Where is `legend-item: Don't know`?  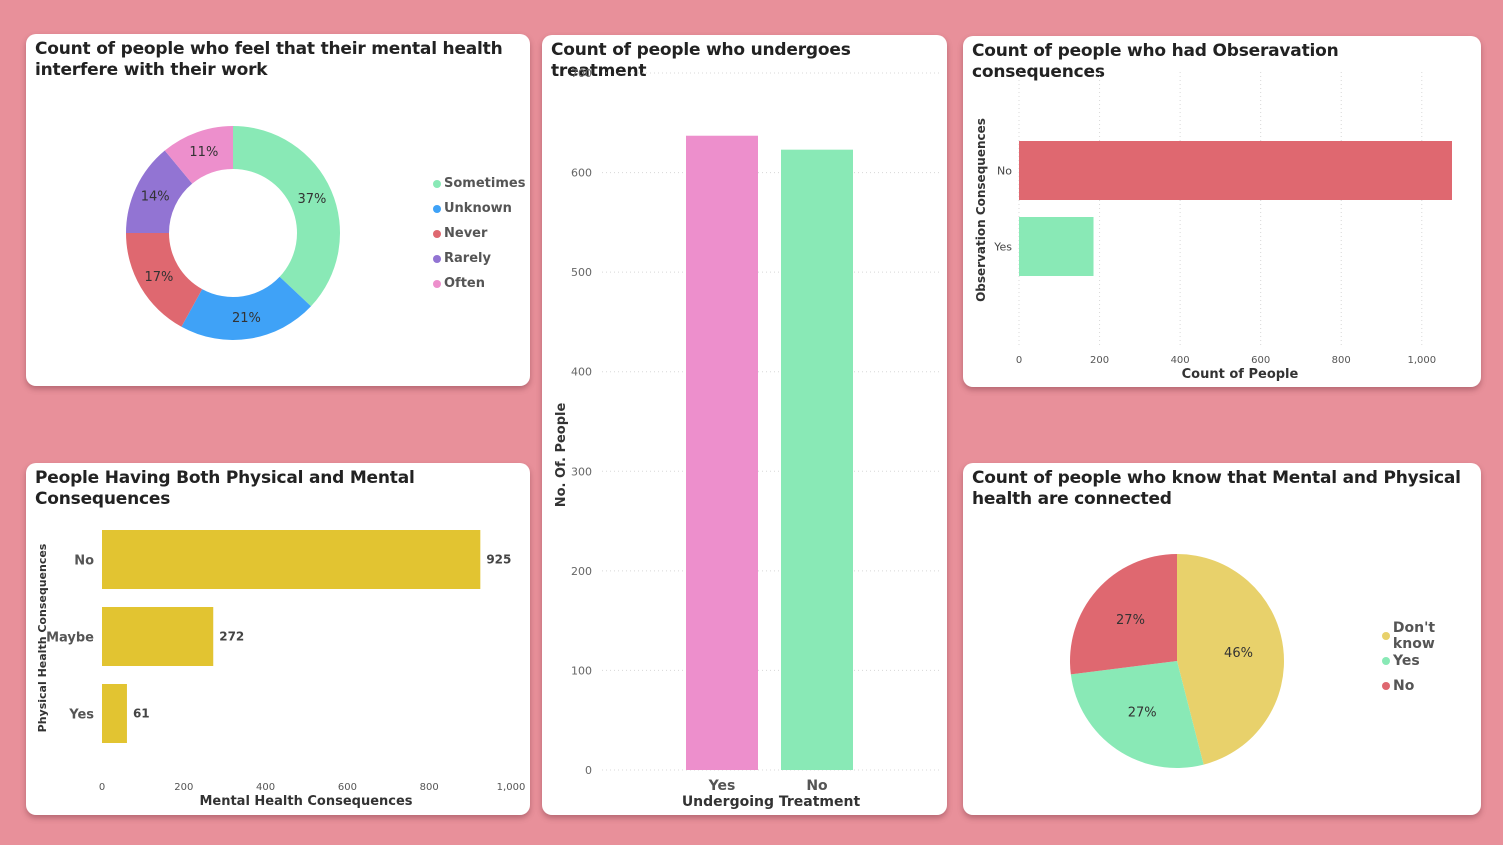
legend-item: Don't know is located at coordinates (1431, 636).